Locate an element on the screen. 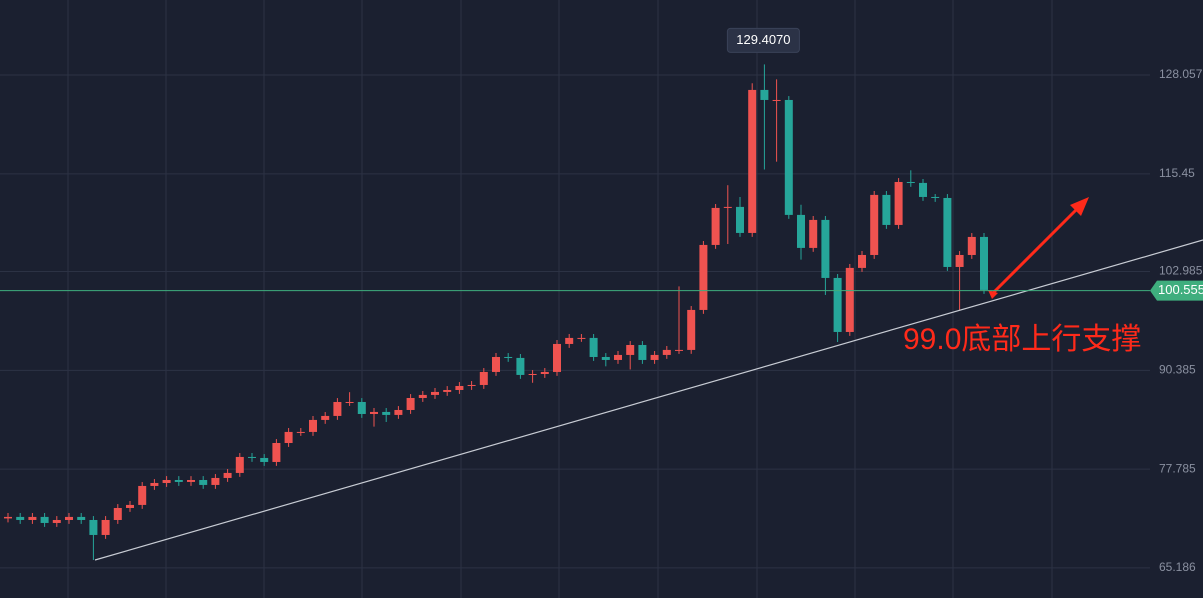  last-price-box is located at coordinates (1176, 290).